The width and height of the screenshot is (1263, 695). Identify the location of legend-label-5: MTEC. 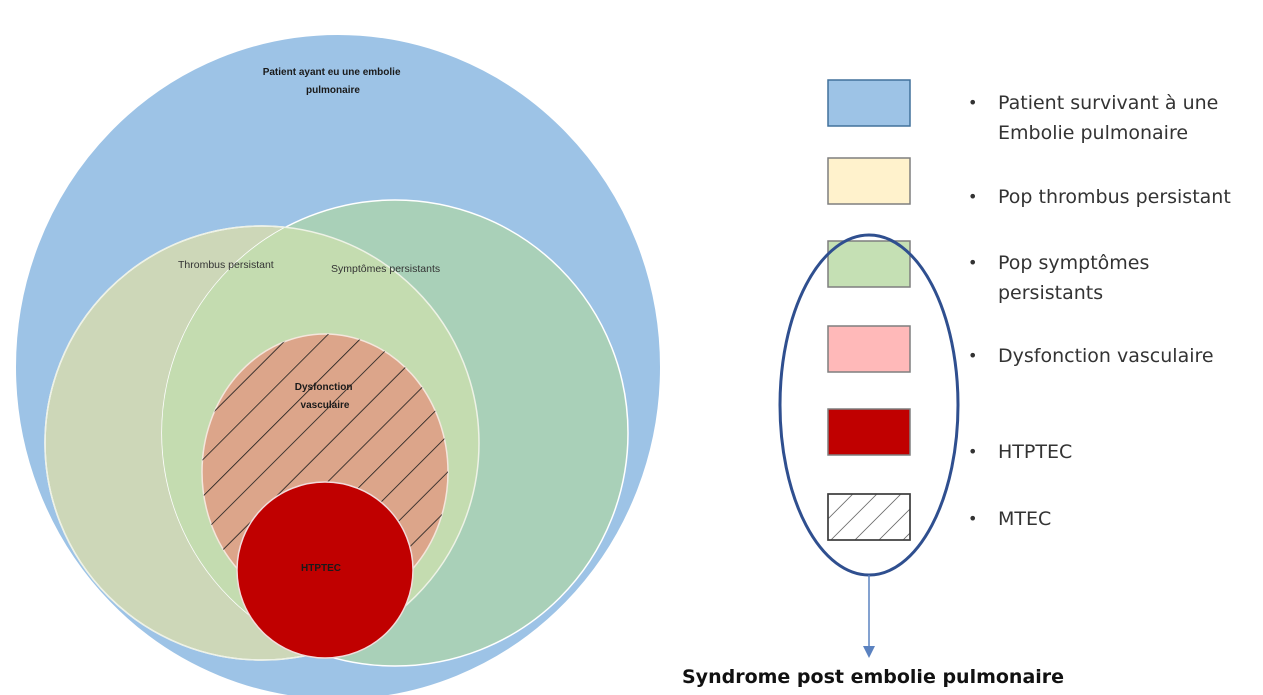
(1024, 519).